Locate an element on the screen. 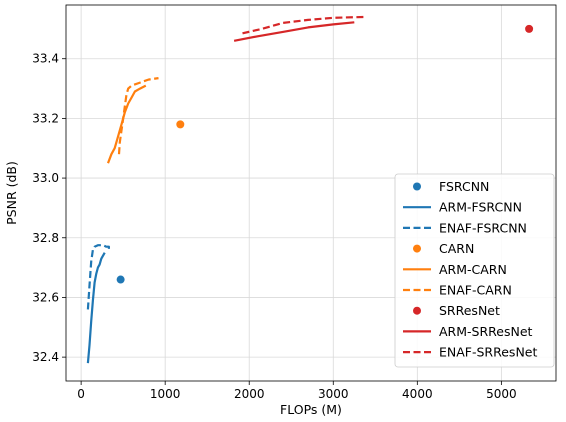 The width and height of the screenshot is (566, 422). y-axis-label: PSNR (dB) is located at coordinates (11, 193).